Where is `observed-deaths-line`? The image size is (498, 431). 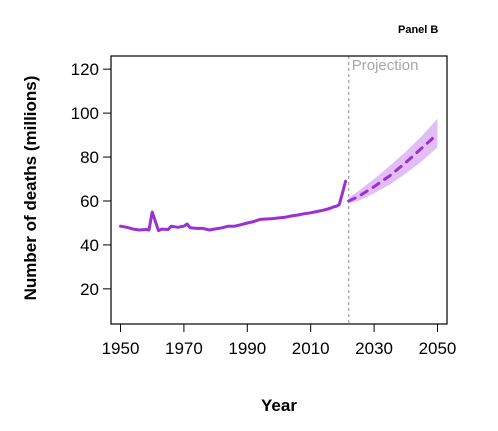 observed-deaths-line is located at coordinates (233, 206).